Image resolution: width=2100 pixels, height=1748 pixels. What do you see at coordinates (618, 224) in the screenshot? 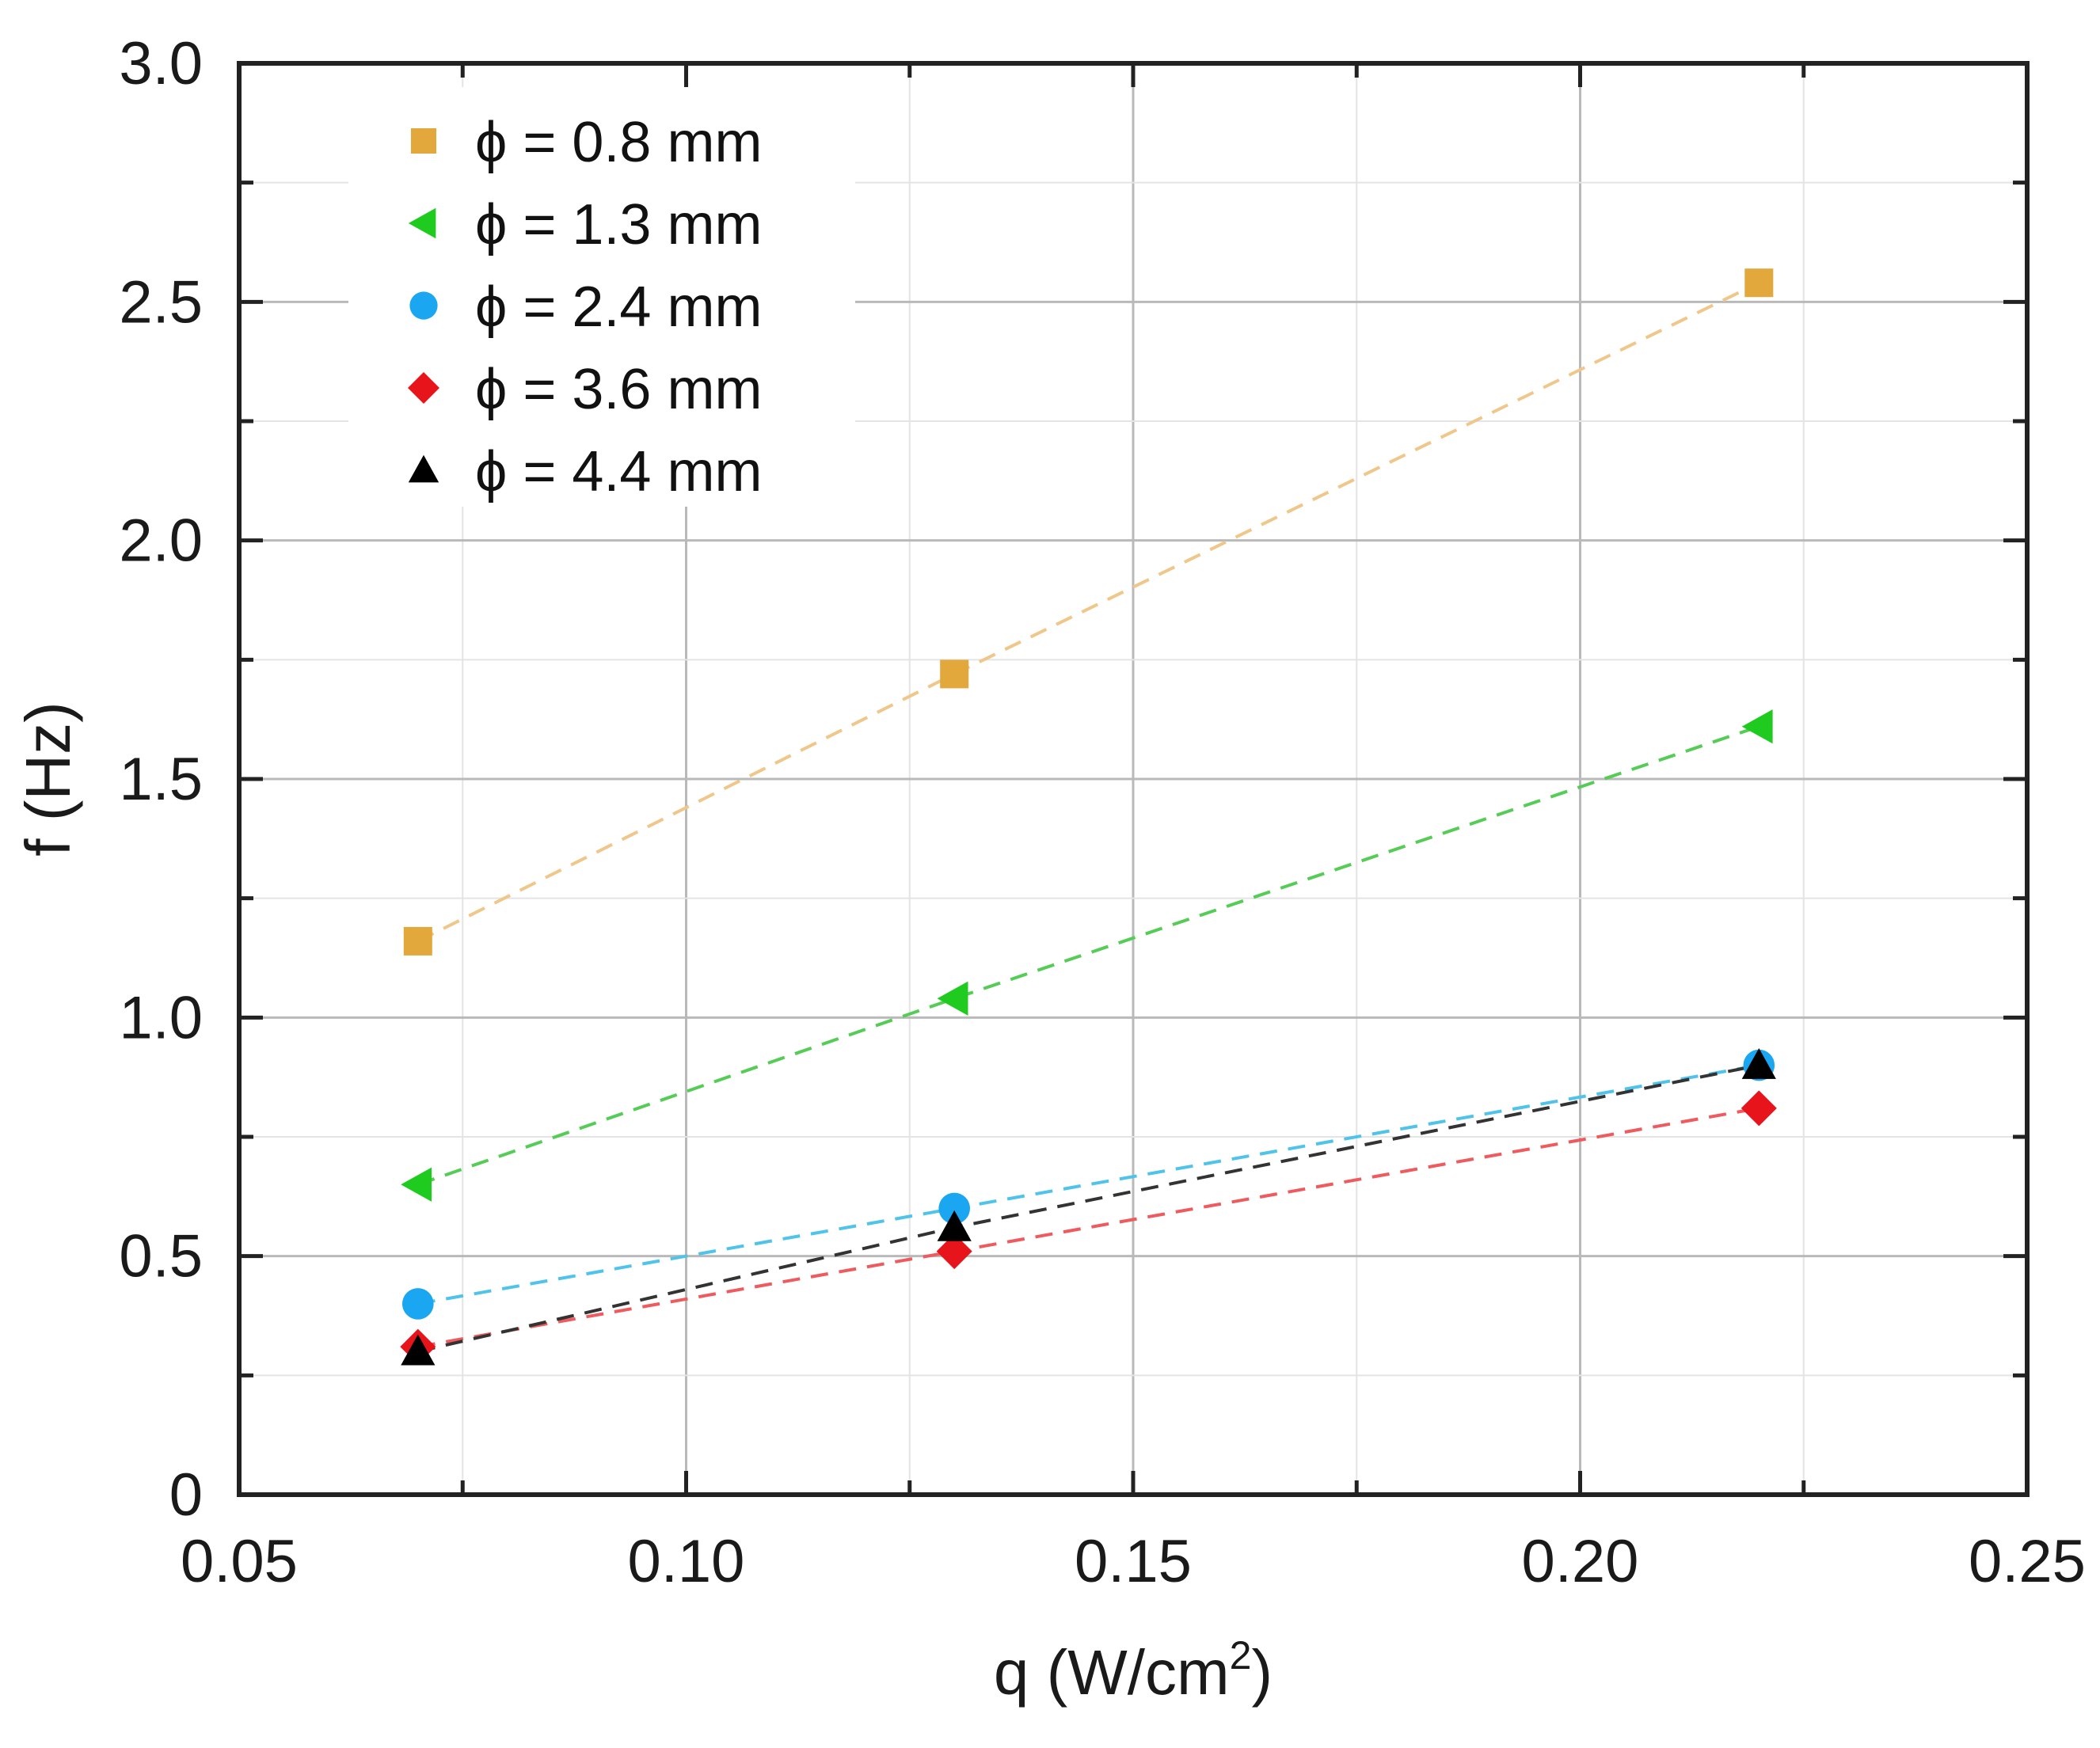
I see `legend-label-series-2: ϕ = 1.3 mm` at bounding box center [618, 224].